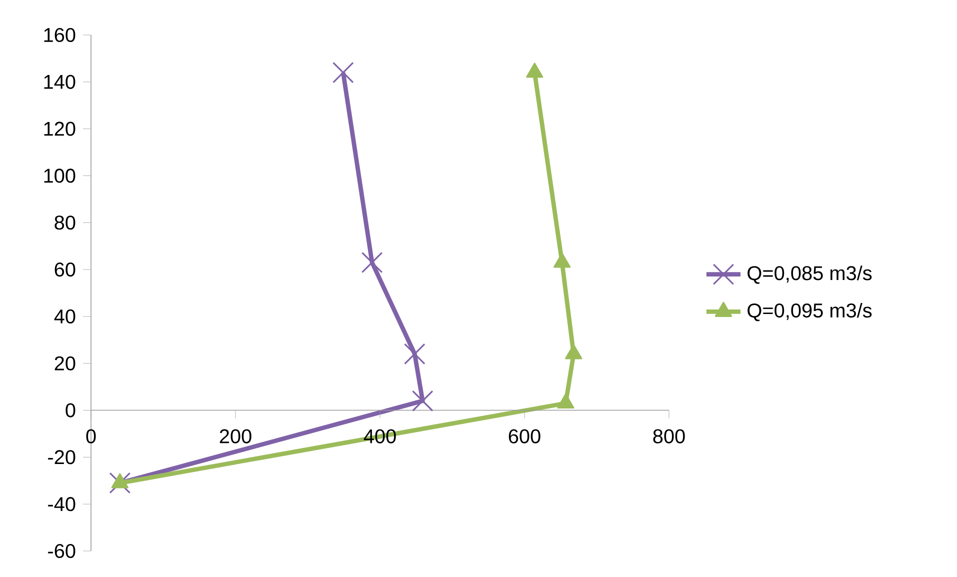  Describe the element at coordinates (524, 436) in the screenshot. I see `x-tick-label: 600` at that location.